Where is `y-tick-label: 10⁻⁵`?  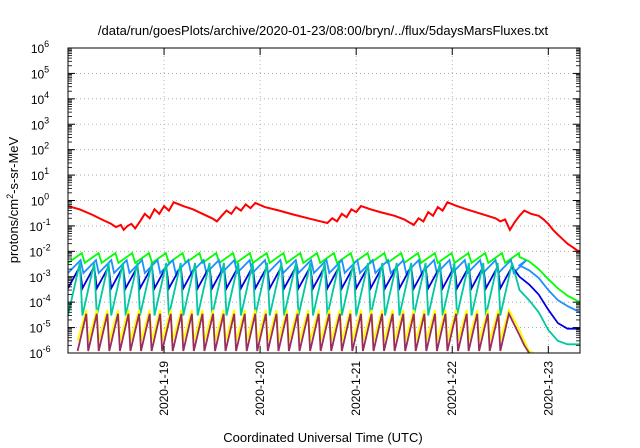 y-tick-label: 10⁻⁵ is located at coordinates (39, 327).